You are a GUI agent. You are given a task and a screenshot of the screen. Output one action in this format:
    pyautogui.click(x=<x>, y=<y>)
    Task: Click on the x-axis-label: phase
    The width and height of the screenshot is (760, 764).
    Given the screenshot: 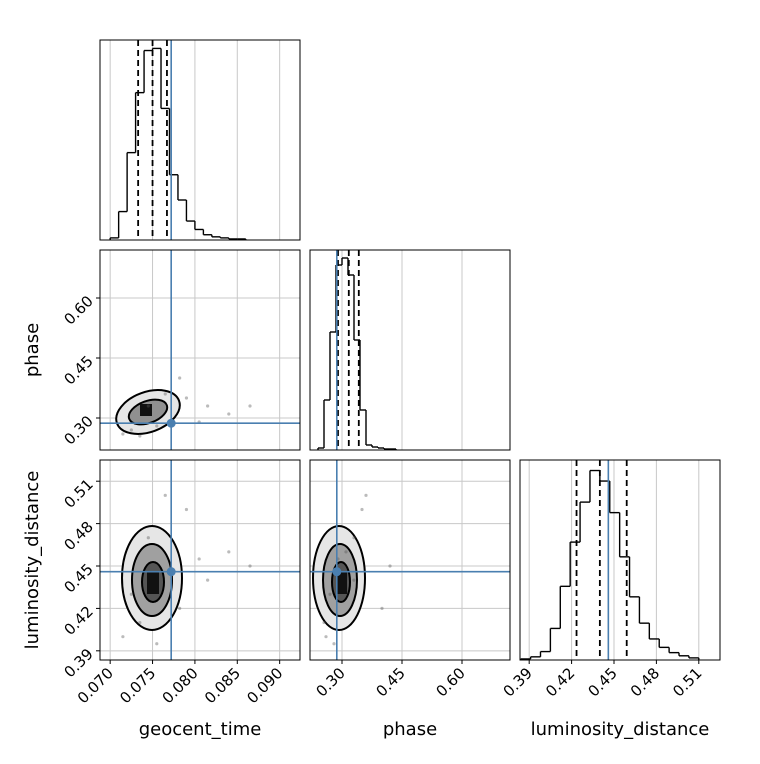 What is the action you would take?
    pyautogui.click(x=410, y=729)
    